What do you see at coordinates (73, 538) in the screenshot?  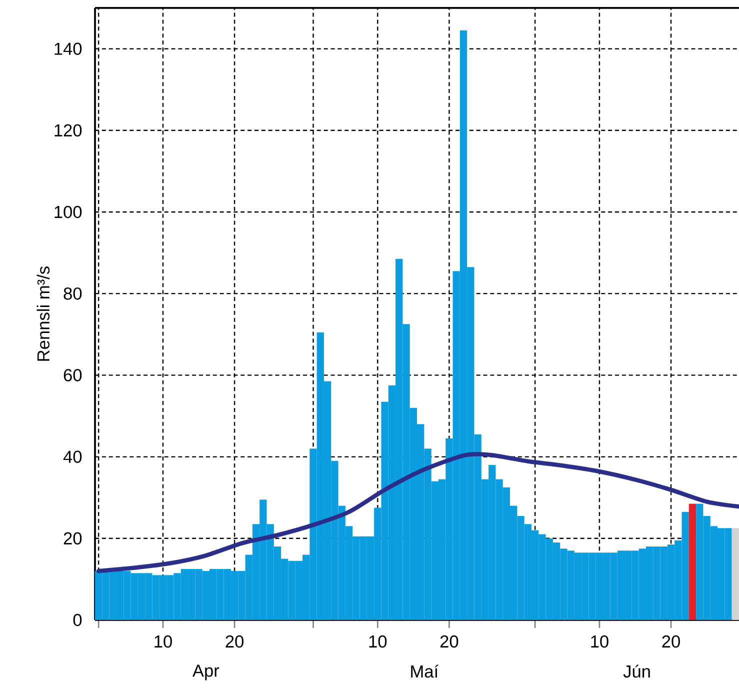 I see `y-tick-label: 20` at bounding box center [73, 538].